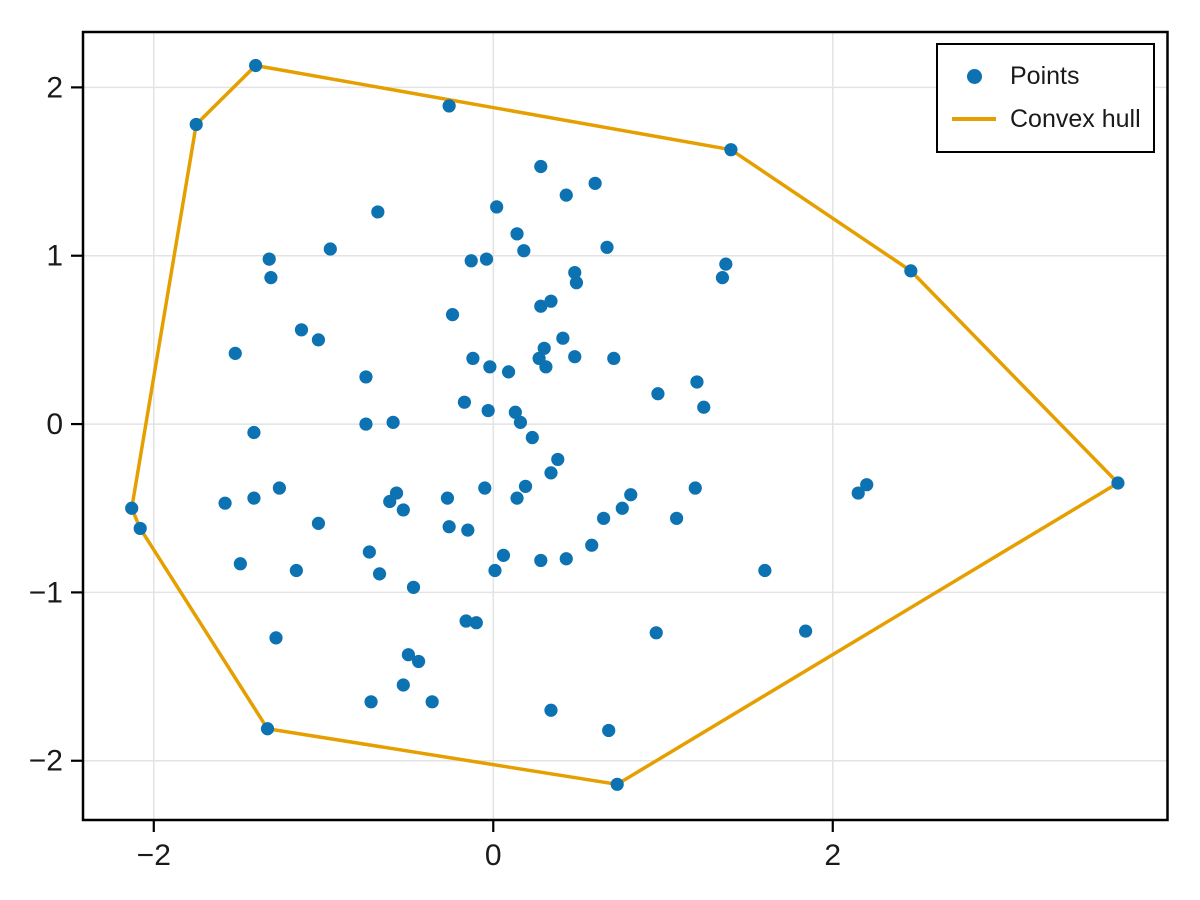 This screenshot has width=1200, height=900. What do you see at coordinates (54, 87) in the screenshot?
I see `y-tick-label: 2` at bounding box center [54, 87].